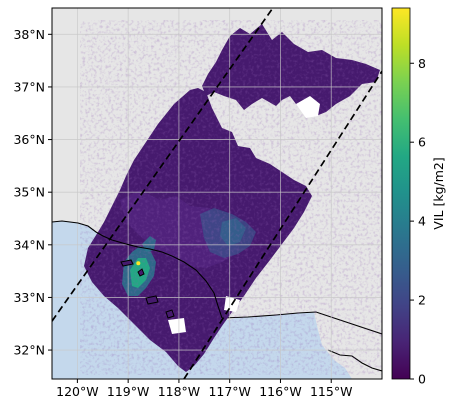  I want to click on y-tick-label: 33°N, so click(29, 297).